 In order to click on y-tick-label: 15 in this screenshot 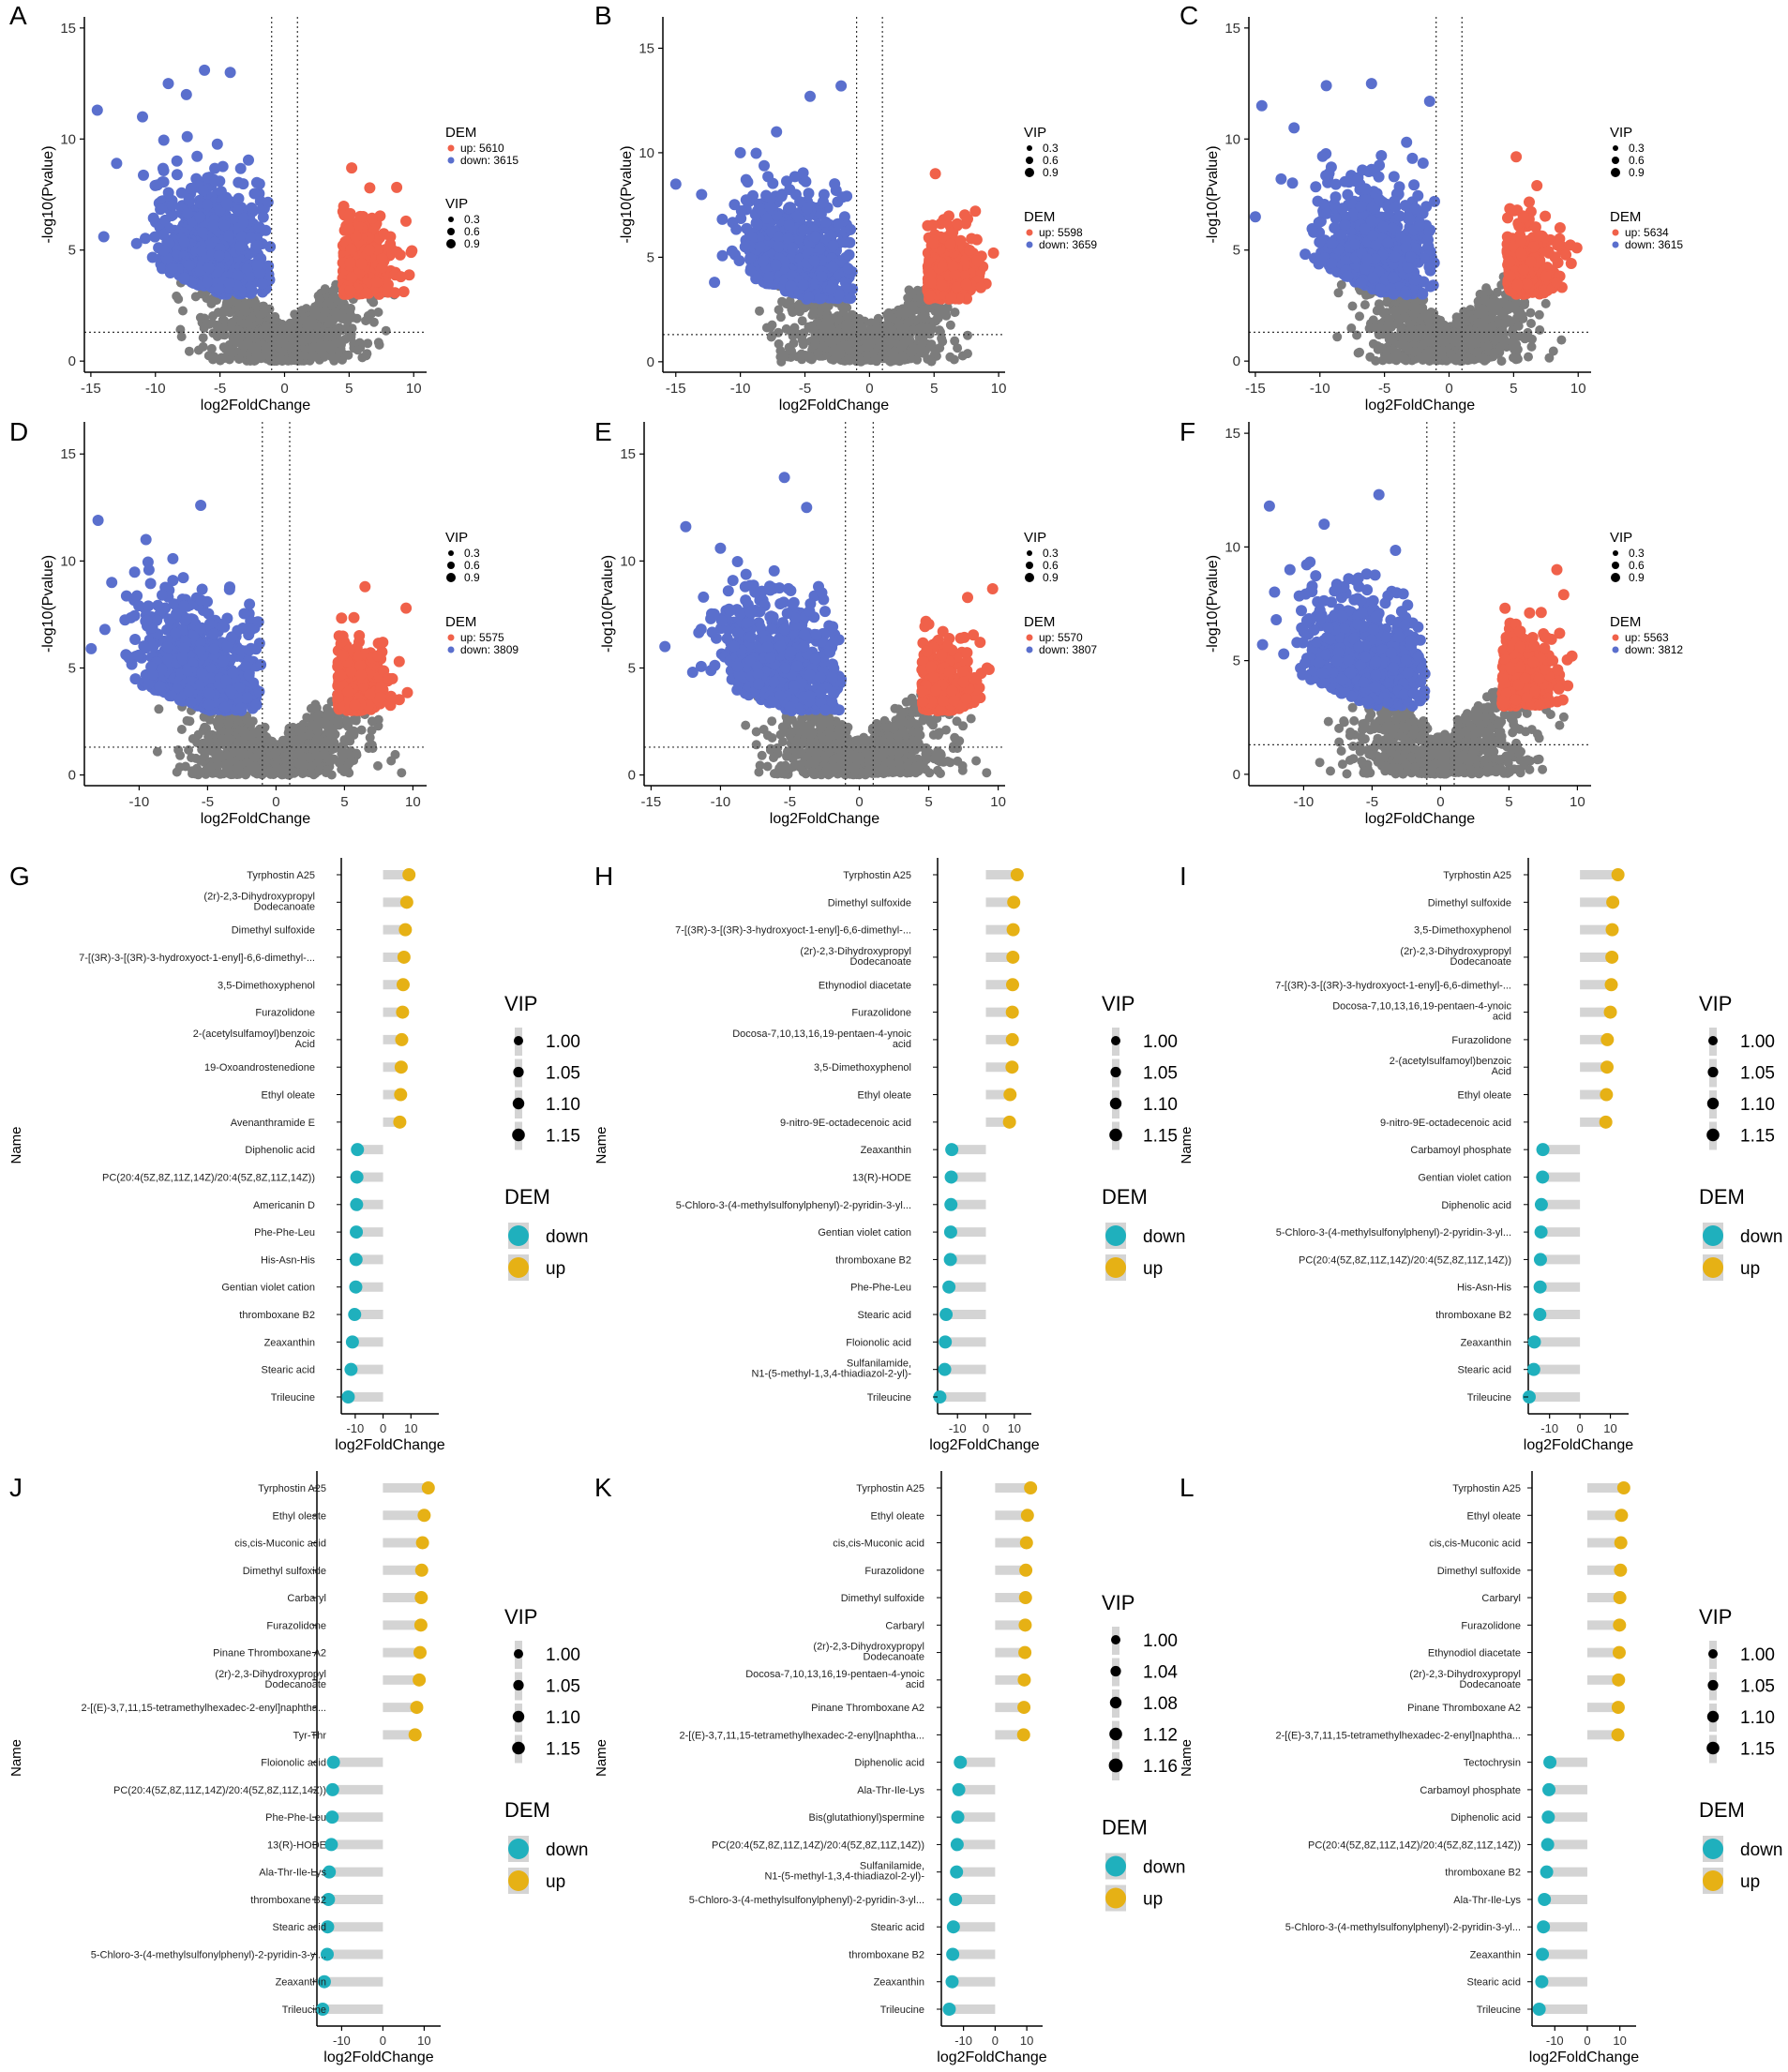, I will do `click(68, 29)`.